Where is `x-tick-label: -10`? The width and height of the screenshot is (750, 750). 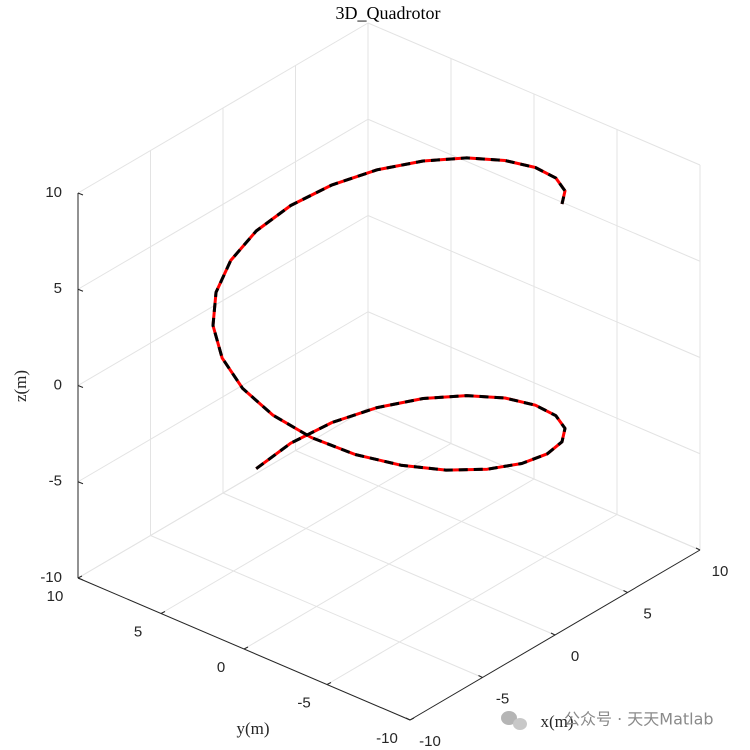
x-tick-label: -10 is located at coordinates (430, 741).